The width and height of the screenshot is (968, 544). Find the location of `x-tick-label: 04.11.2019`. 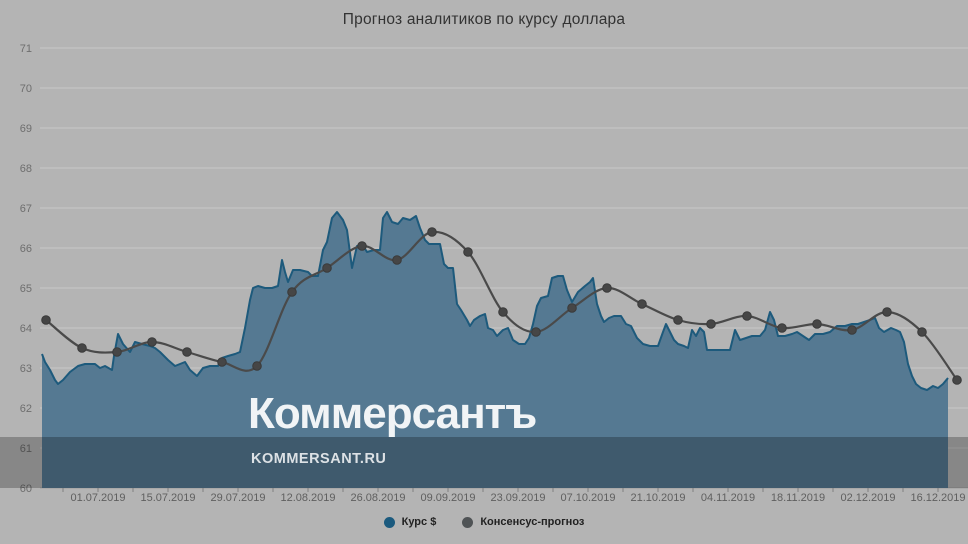

x-tick-label: 04.11.2019 is located at coordinates (728, 498).